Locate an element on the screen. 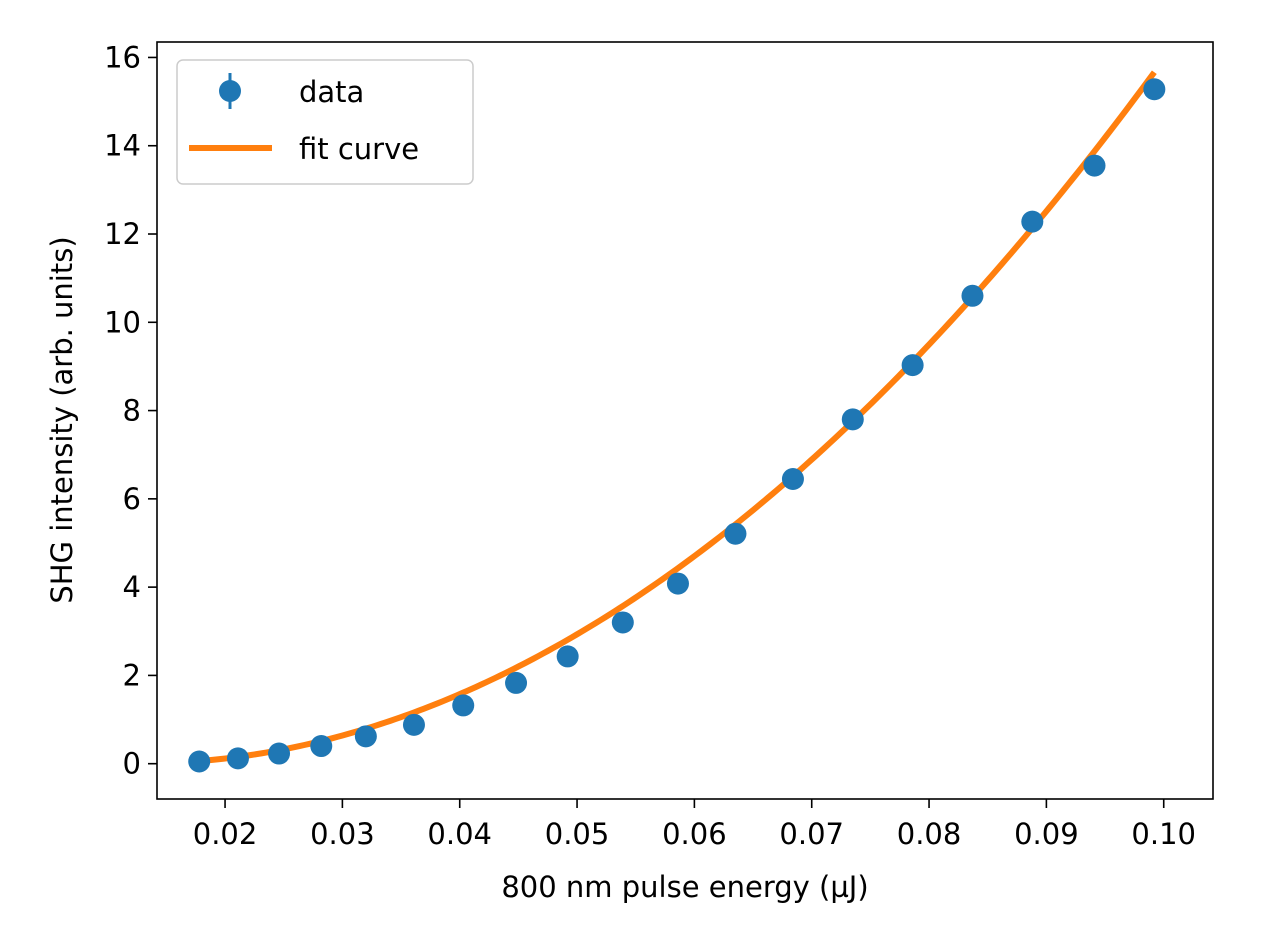  x-tick-label: 0.03 is located at coordinates (342, 834).